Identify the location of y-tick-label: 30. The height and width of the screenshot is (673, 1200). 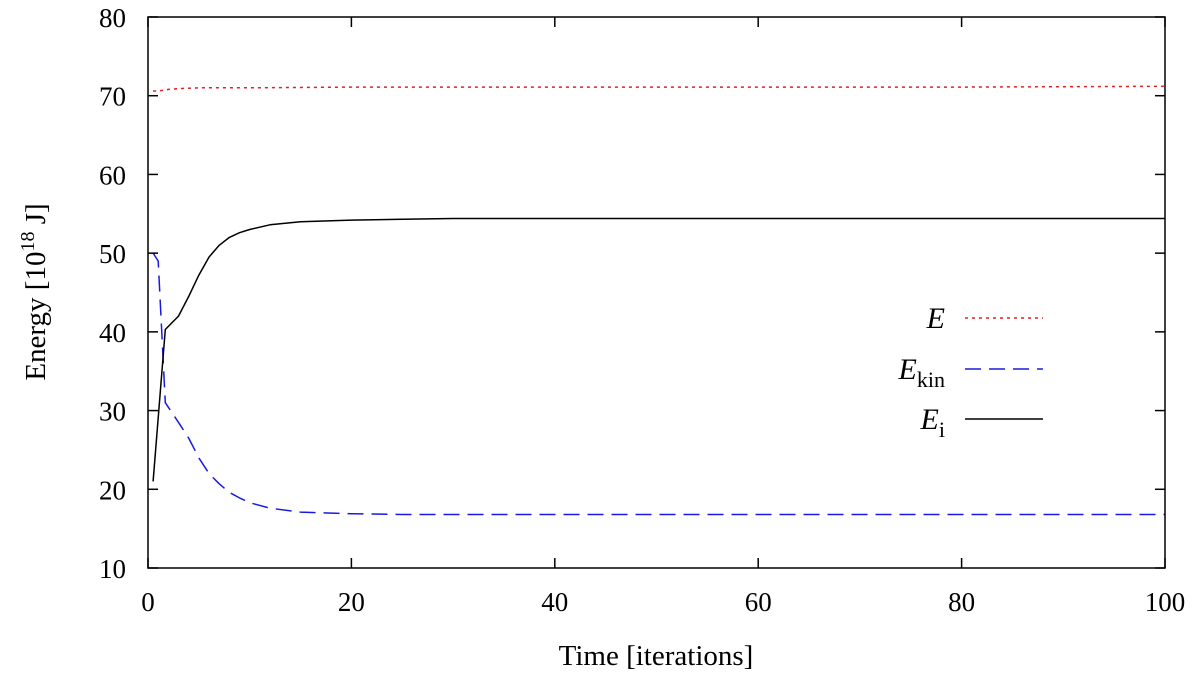
(112, 412).